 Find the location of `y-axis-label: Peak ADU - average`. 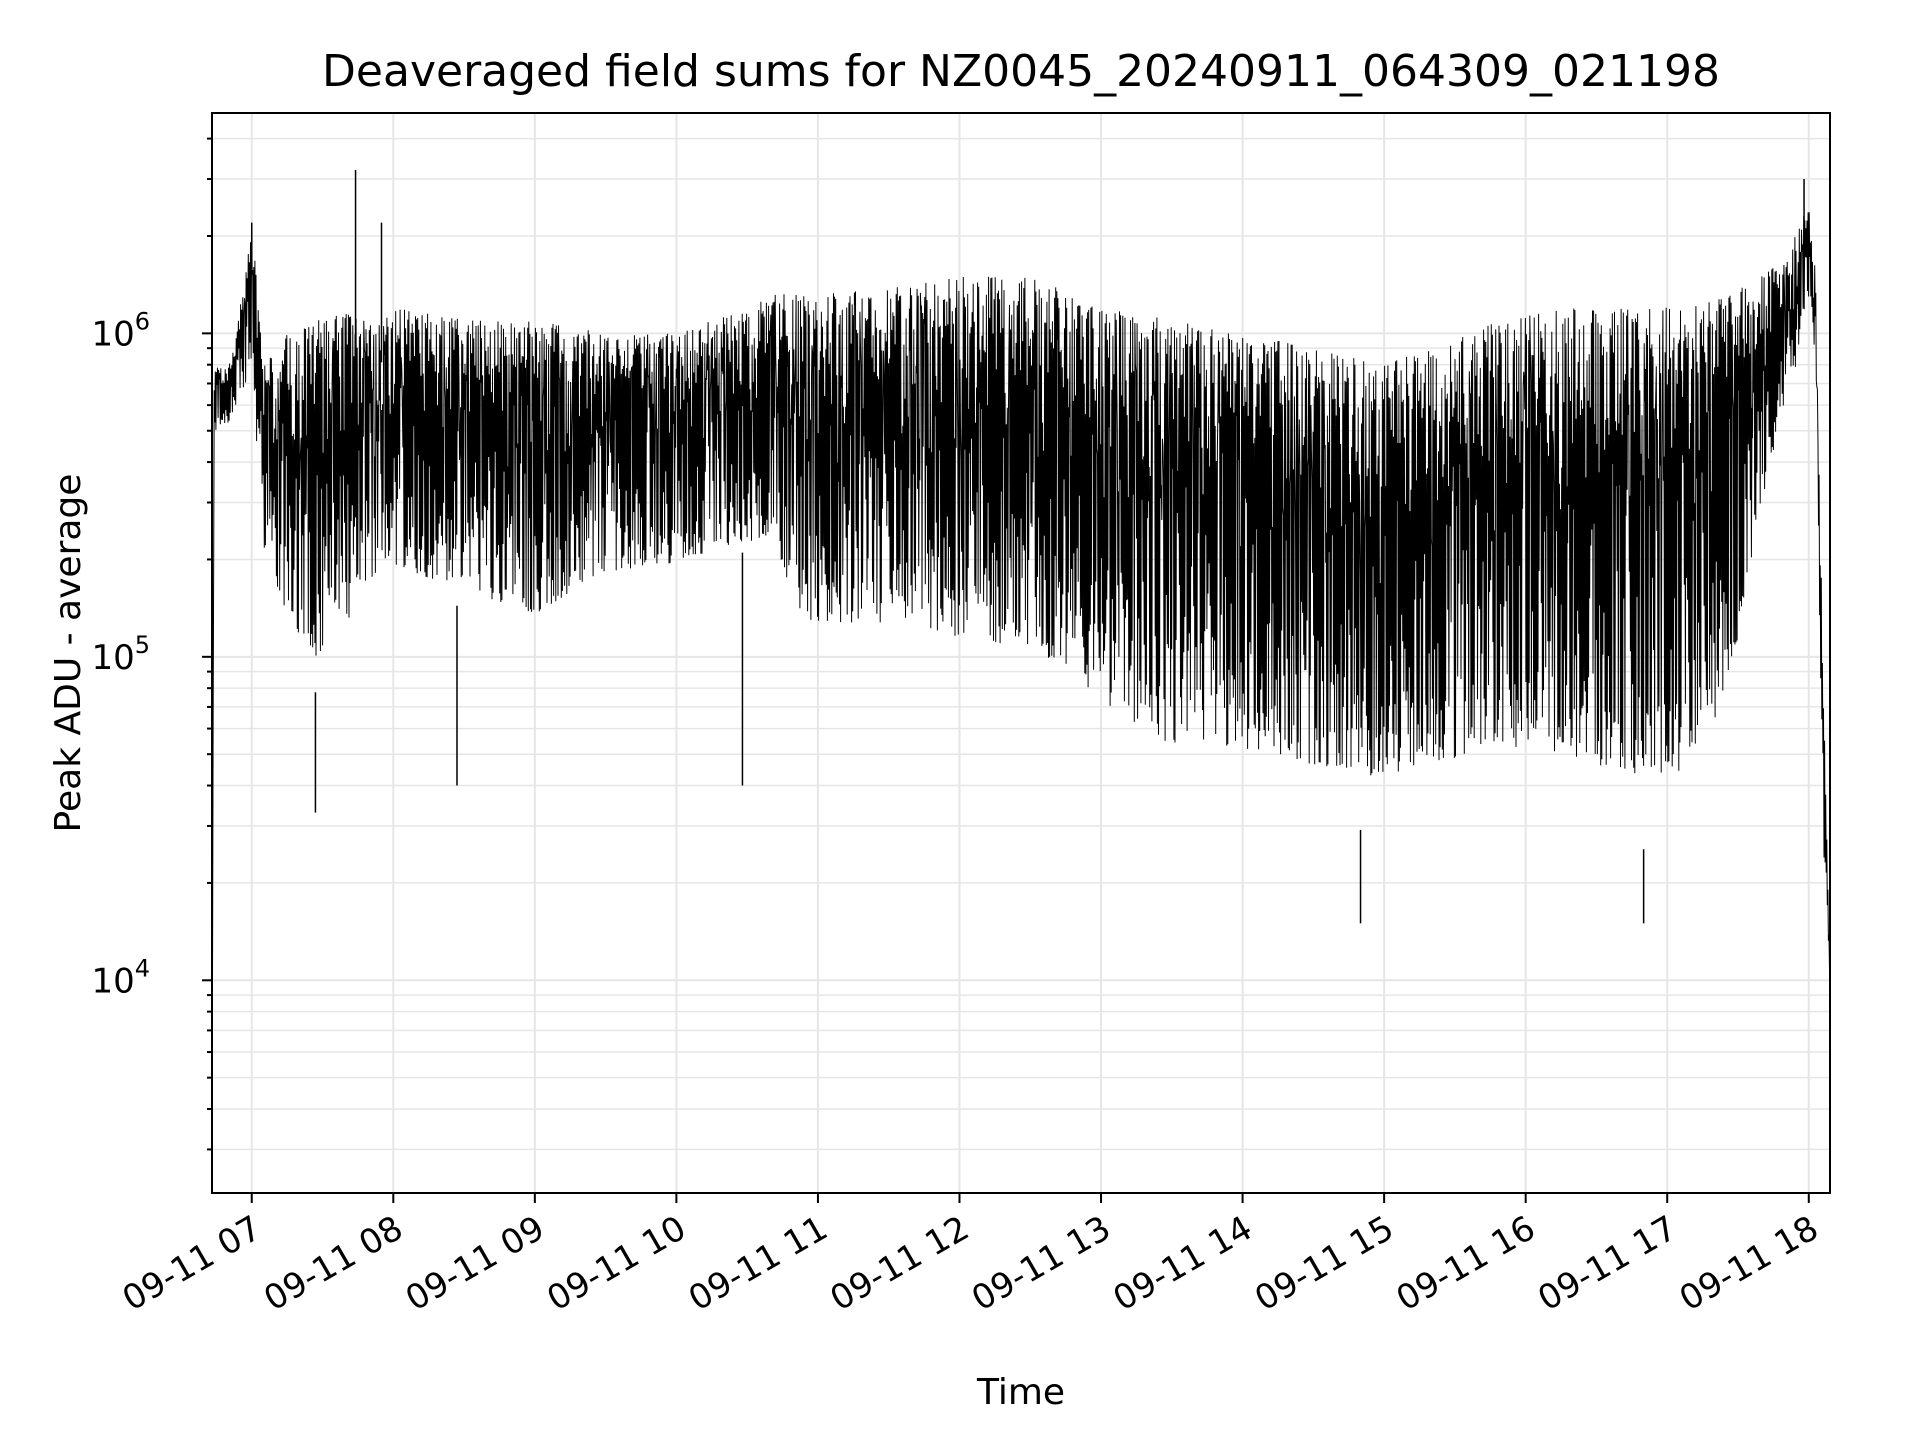

y-axis-label: Peak ADU - average is located at coordinates (68, 653).